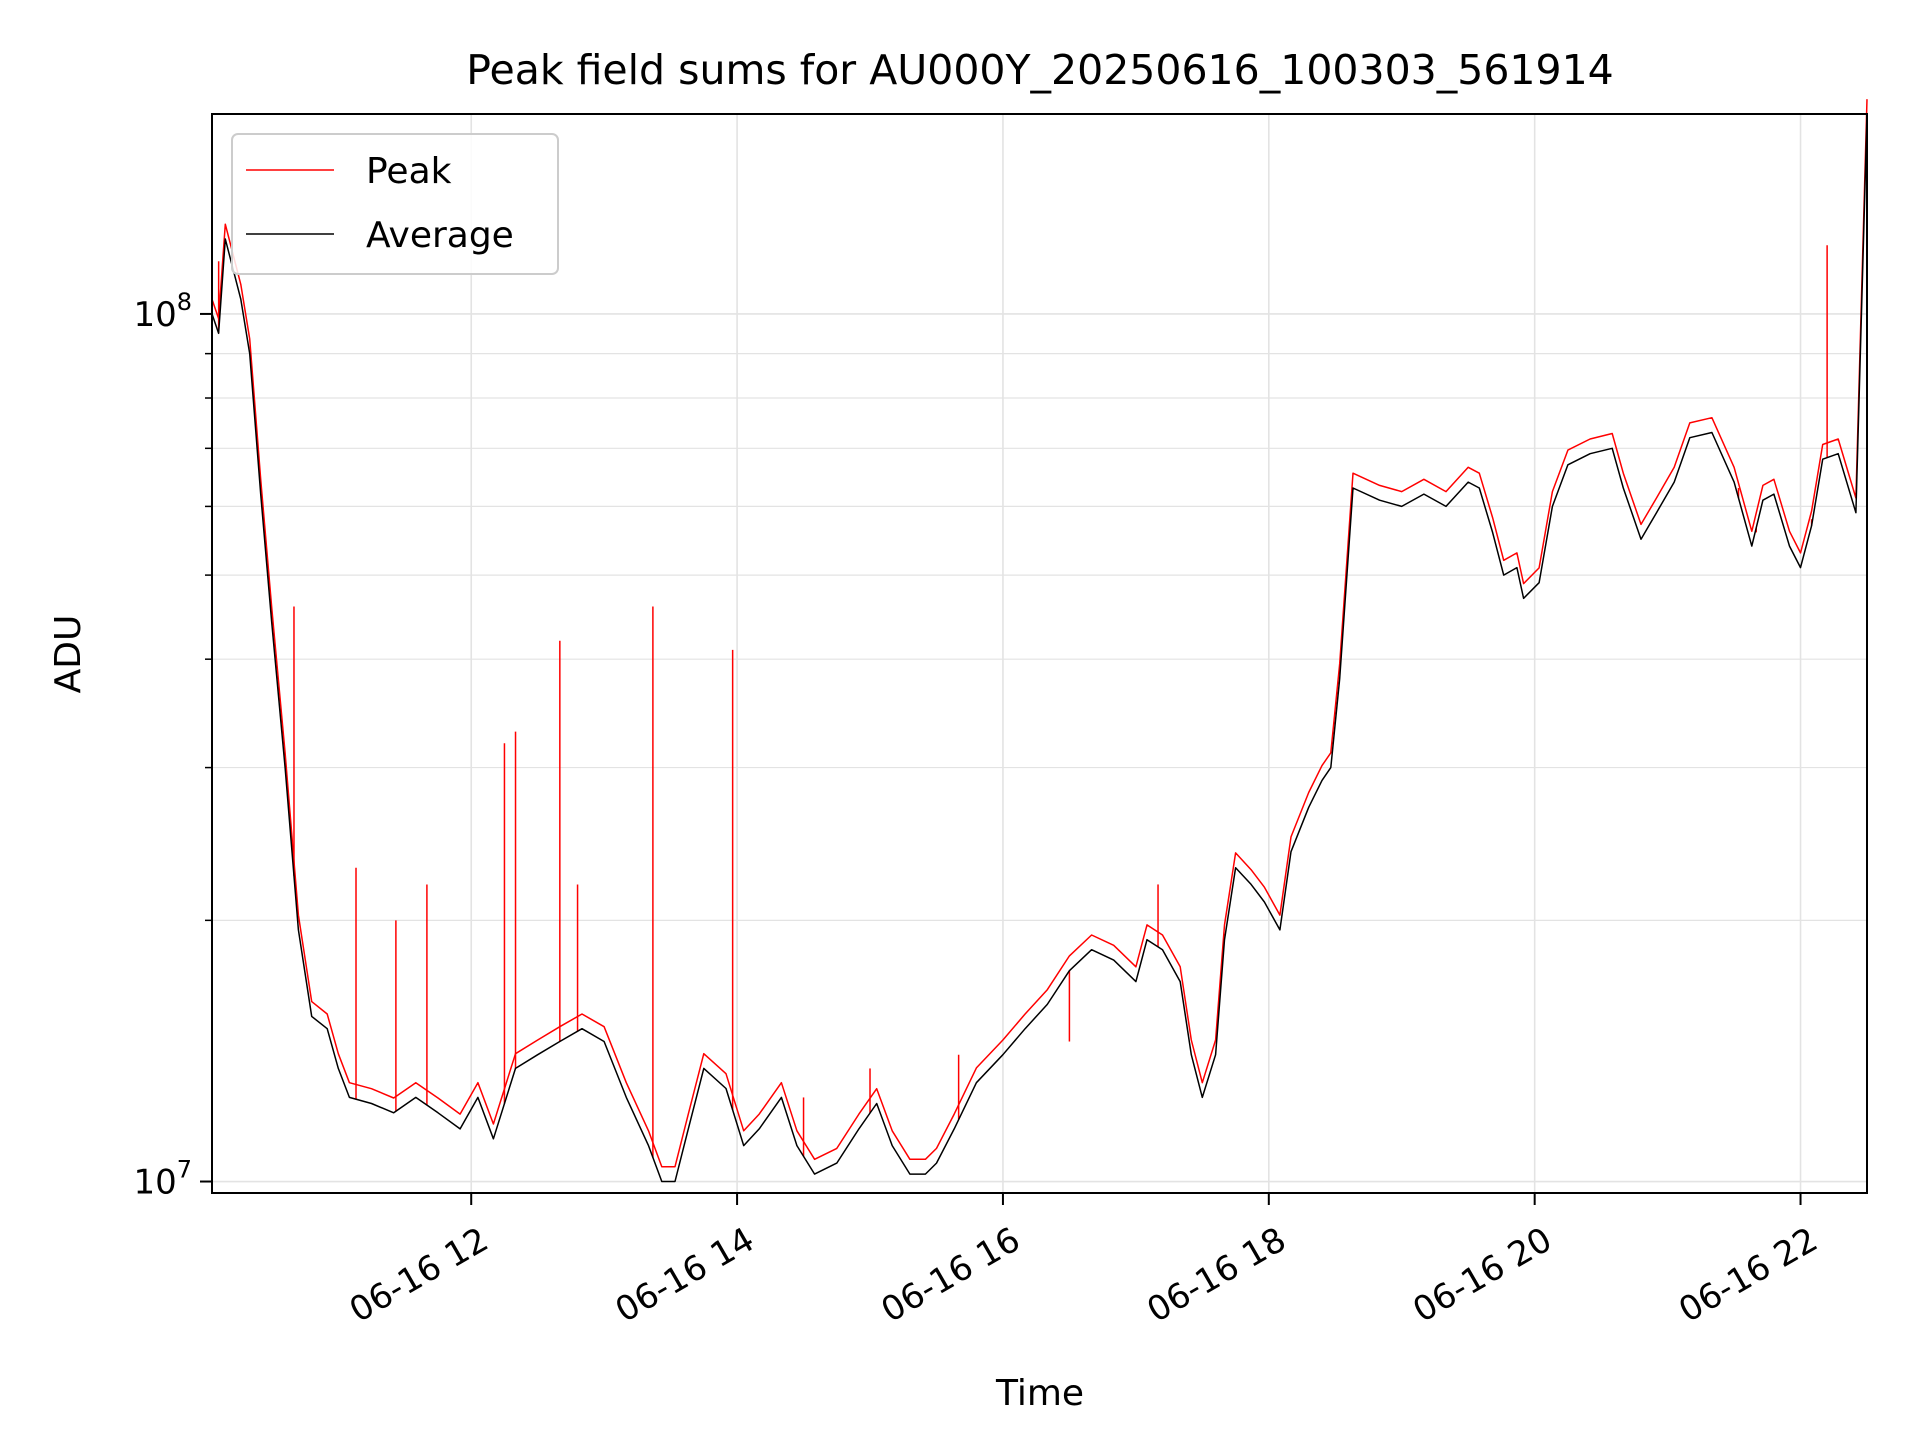 The image size is (1920, 1440). I want to click on y-axis-label: ADU, so click(68, 654).